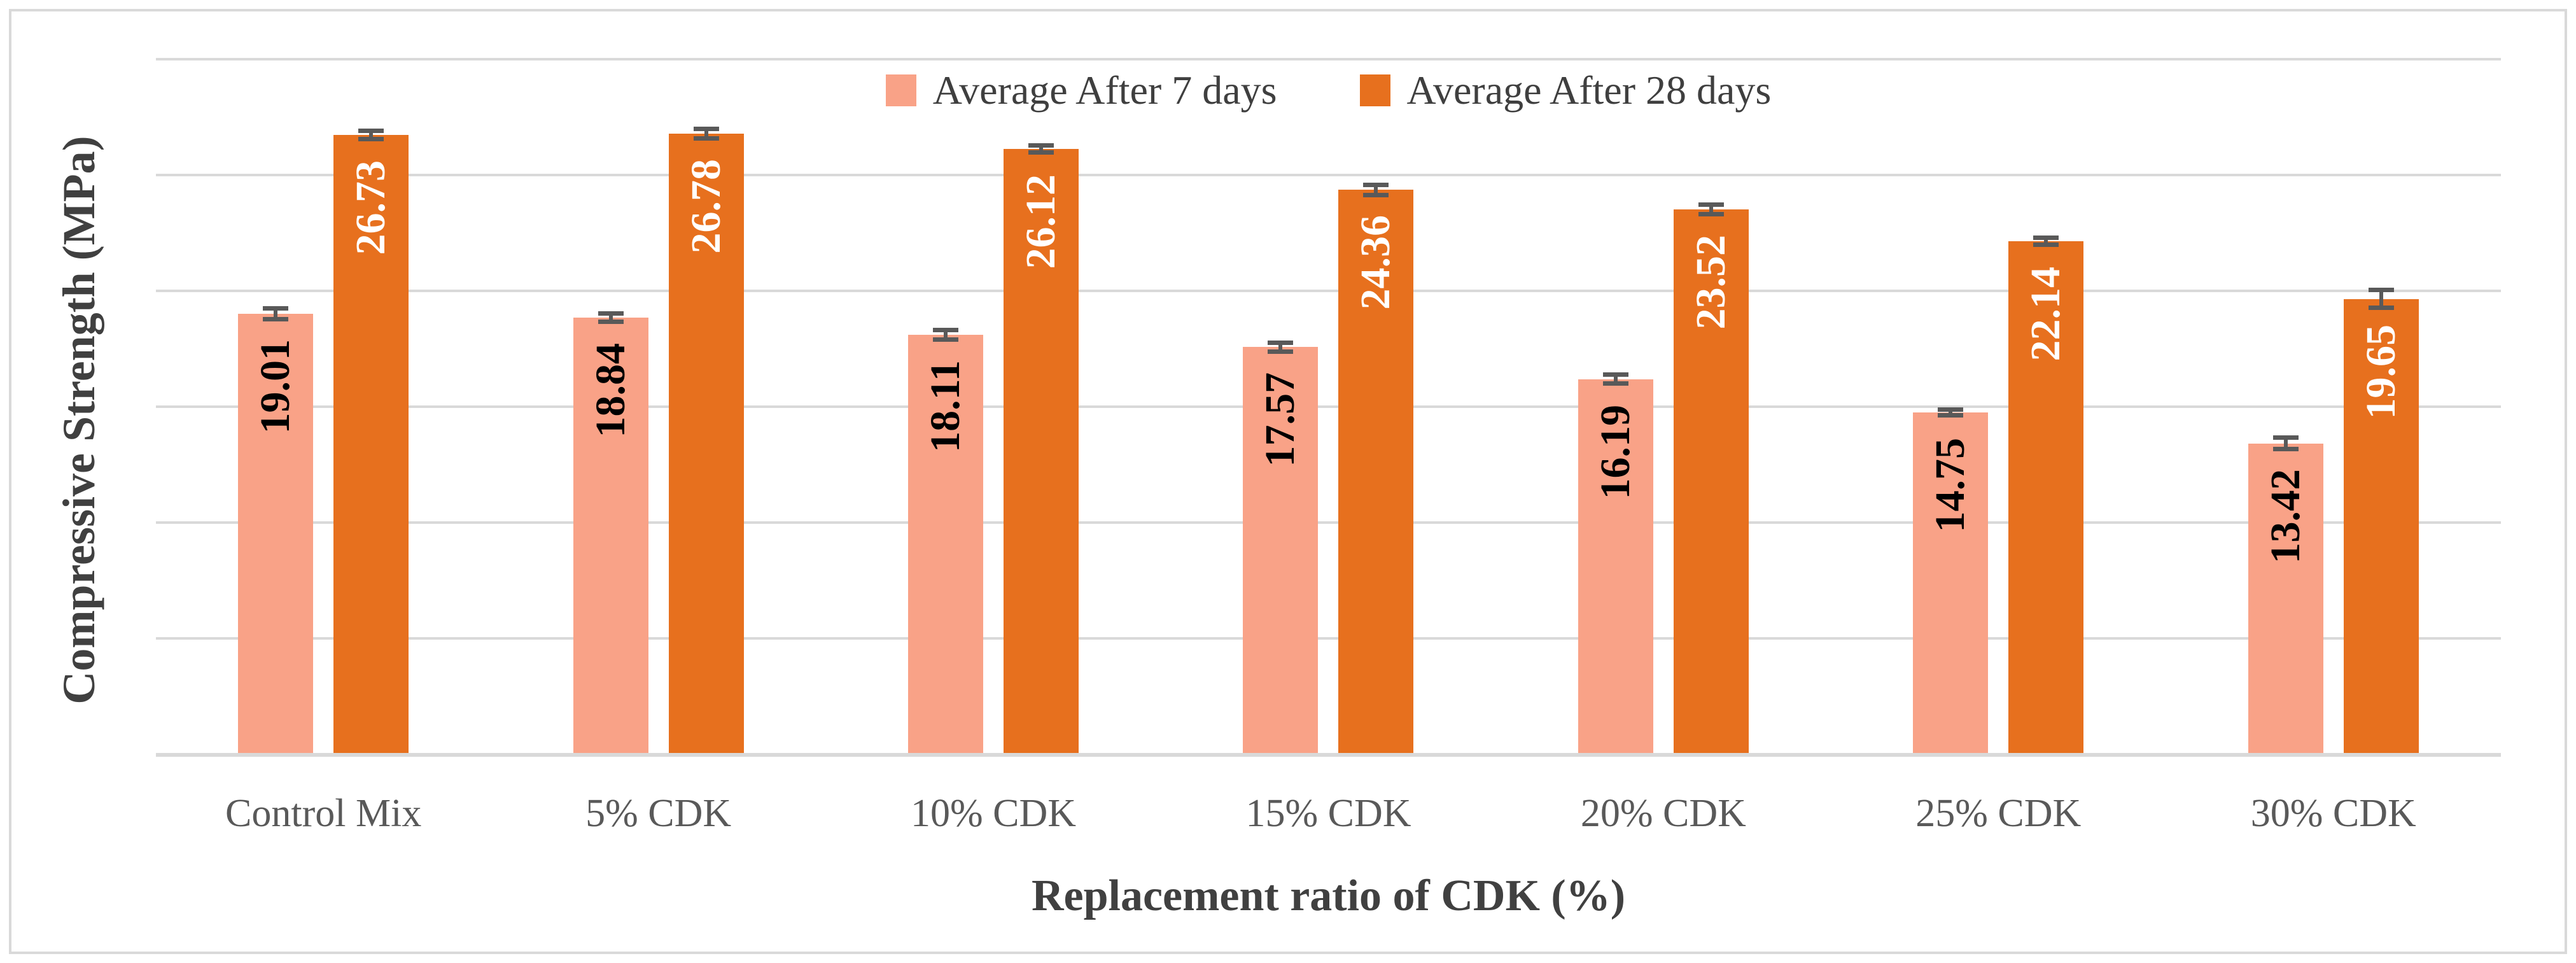 The image size is (2576, 963). Describe the element at coordinates (706, 444) in the screenshot. I see `bar: 26.78` at that location.